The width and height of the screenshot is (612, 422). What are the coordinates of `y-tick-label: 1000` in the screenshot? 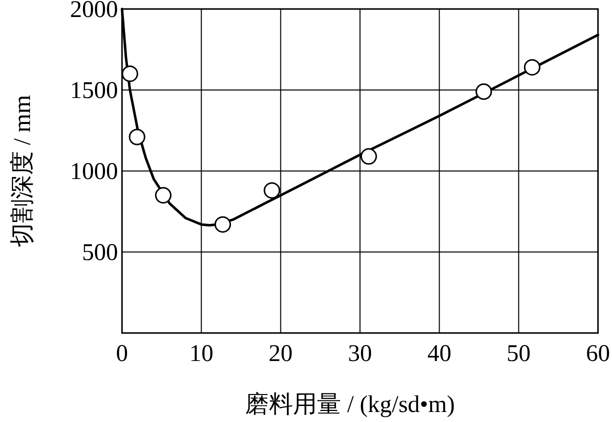 It's located at (94, 172).